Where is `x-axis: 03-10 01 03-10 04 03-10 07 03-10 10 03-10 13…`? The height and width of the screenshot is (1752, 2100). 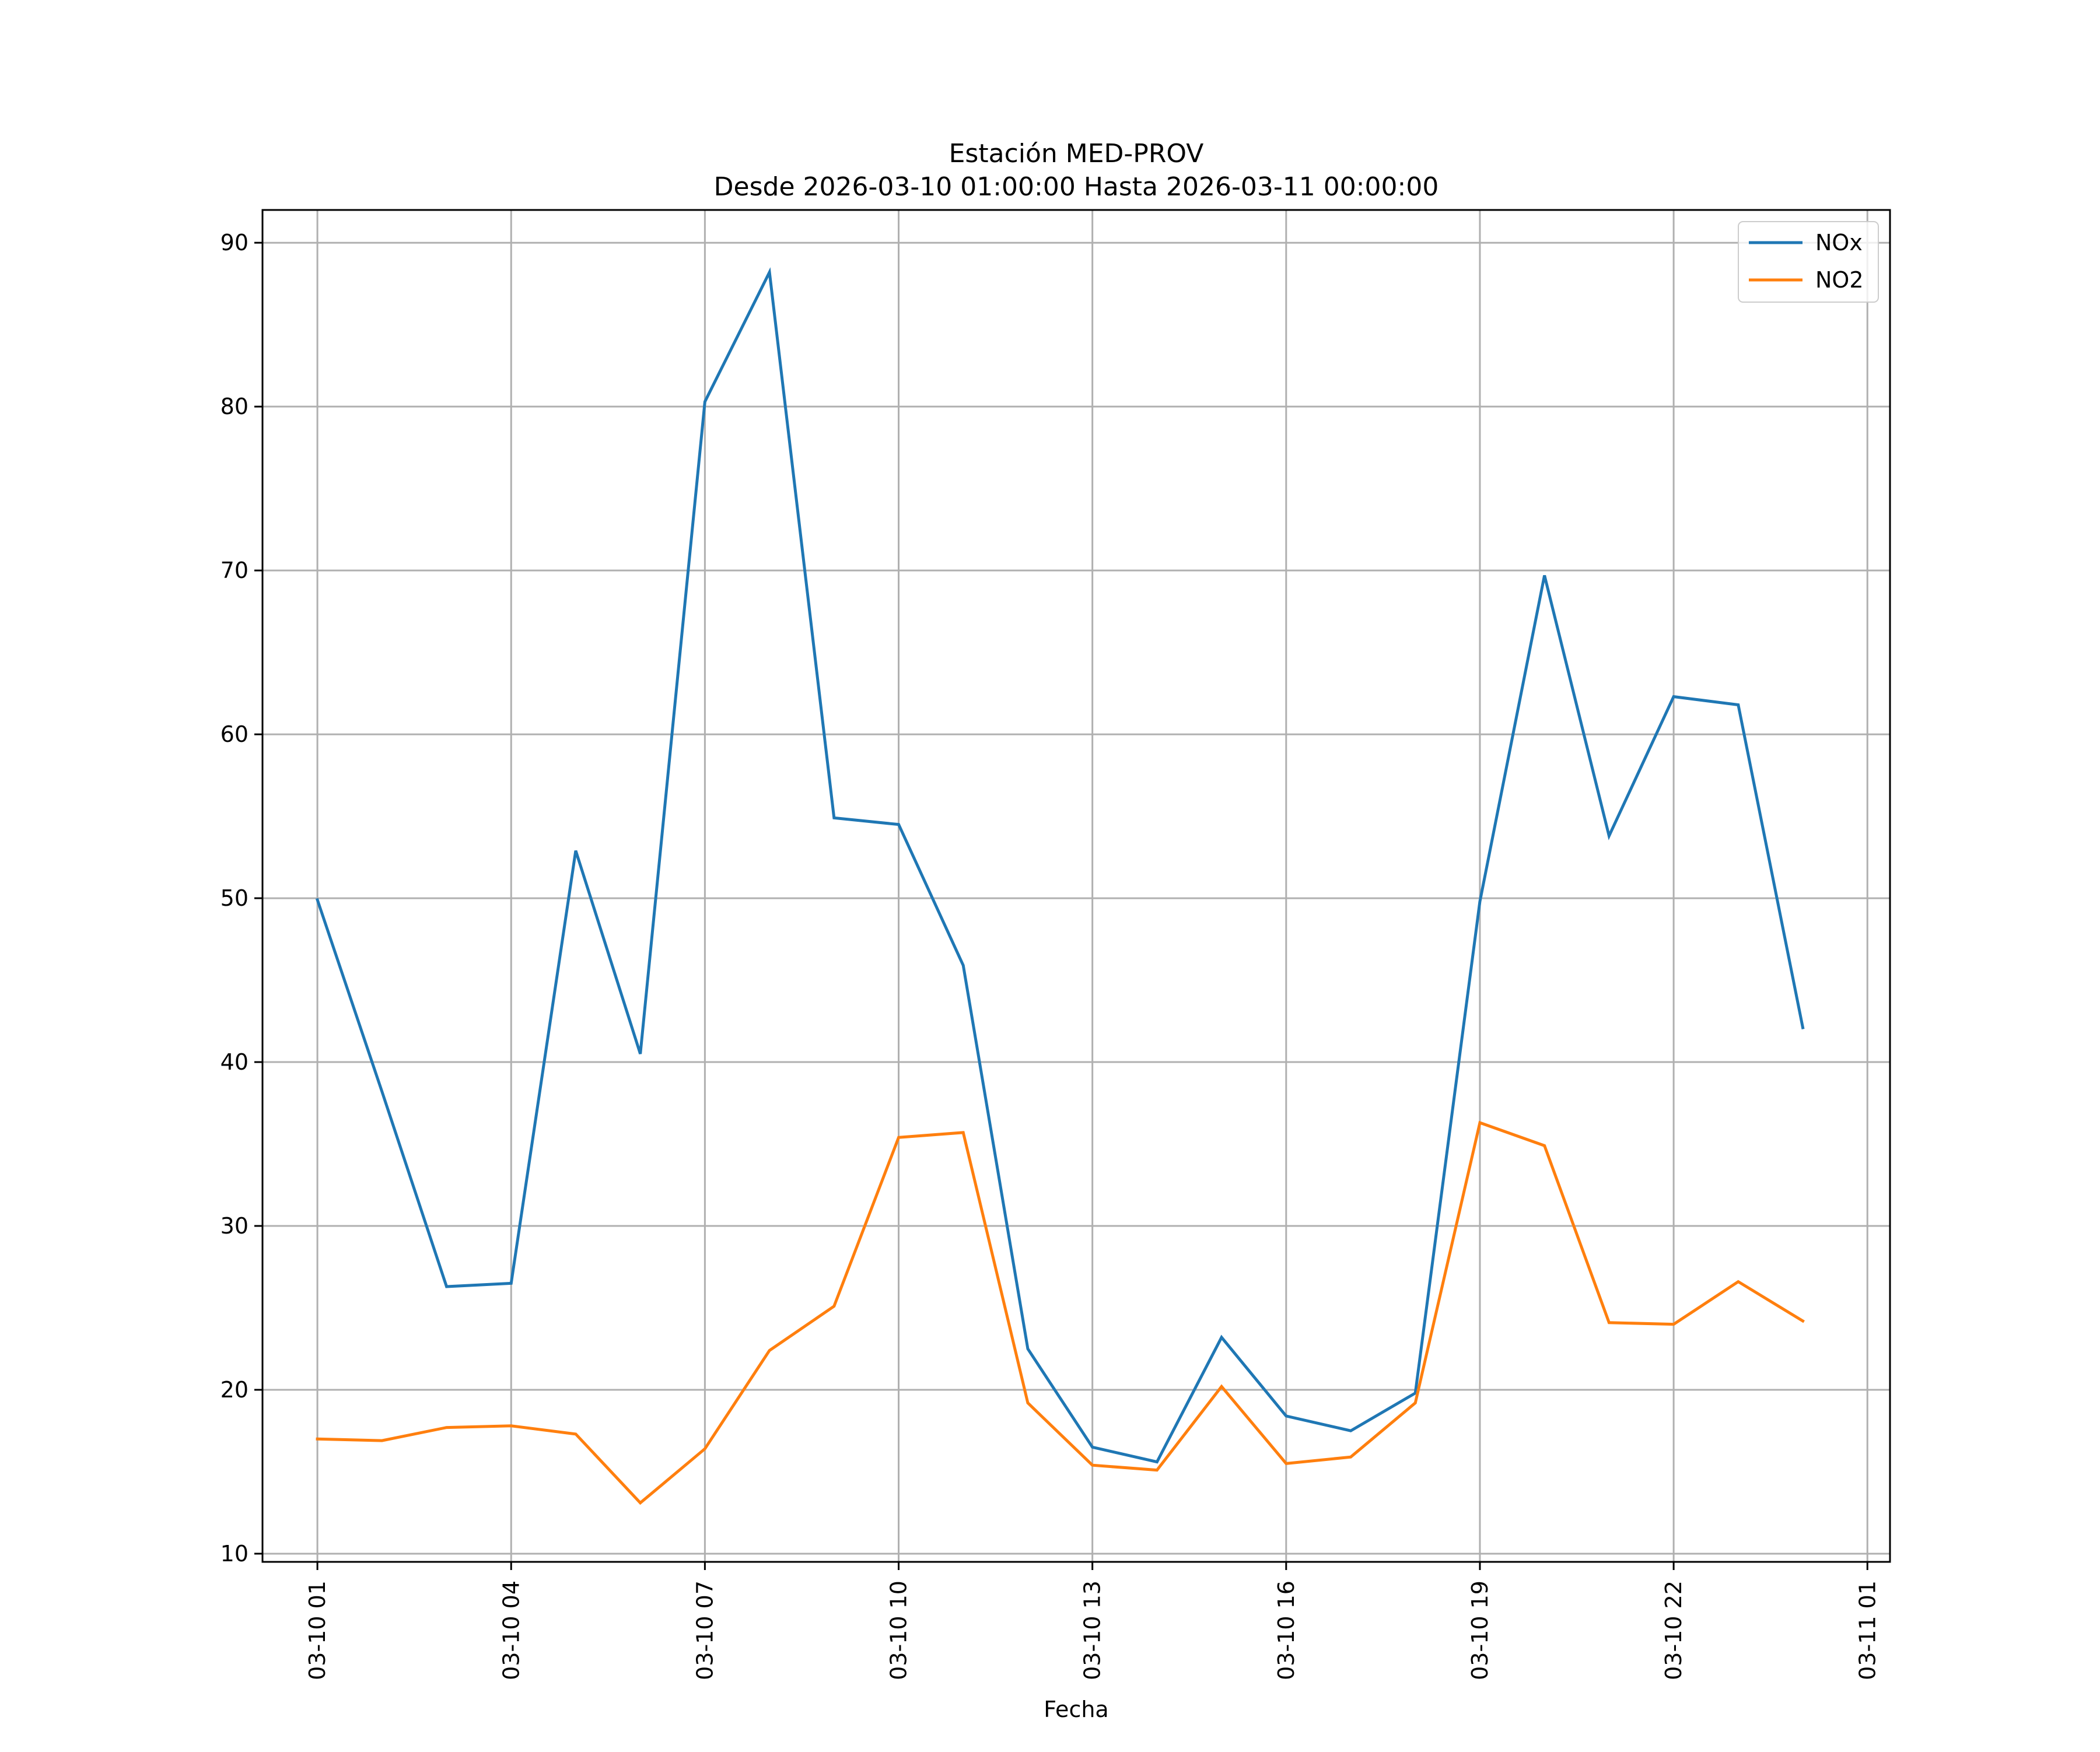
x-axis: 03-10 01 03-10 04 03-10 07 03-10 10 03-10 13… is located at coordinates (1092, 1621).